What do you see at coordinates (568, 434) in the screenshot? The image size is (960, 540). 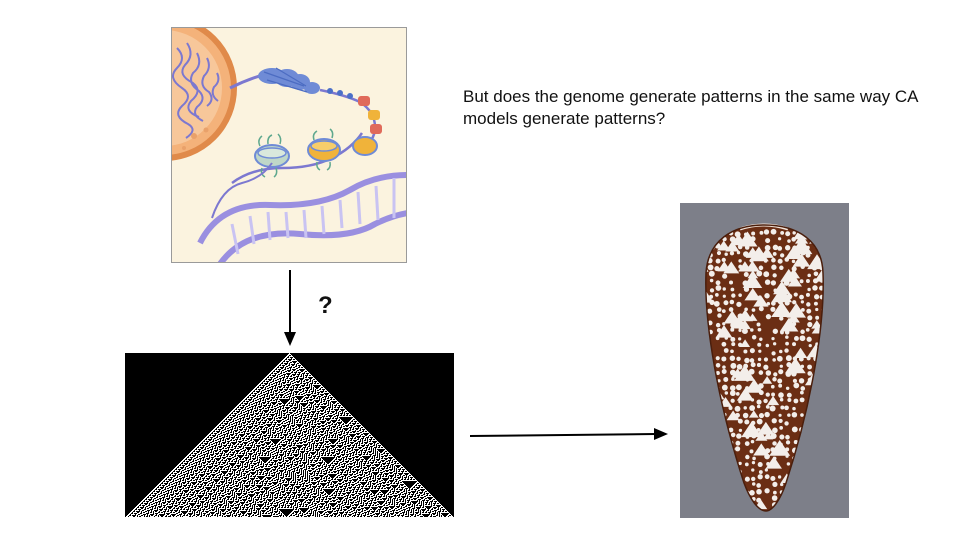 I see `right-arrow-icon` at bounding box center [568, 434].